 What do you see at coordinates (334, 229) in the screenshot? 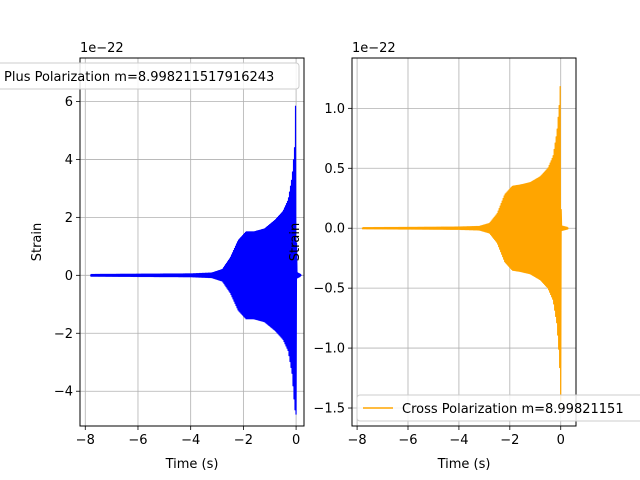
I see `right-y-tick-label: 0.0` at bounding box center [334, 229].